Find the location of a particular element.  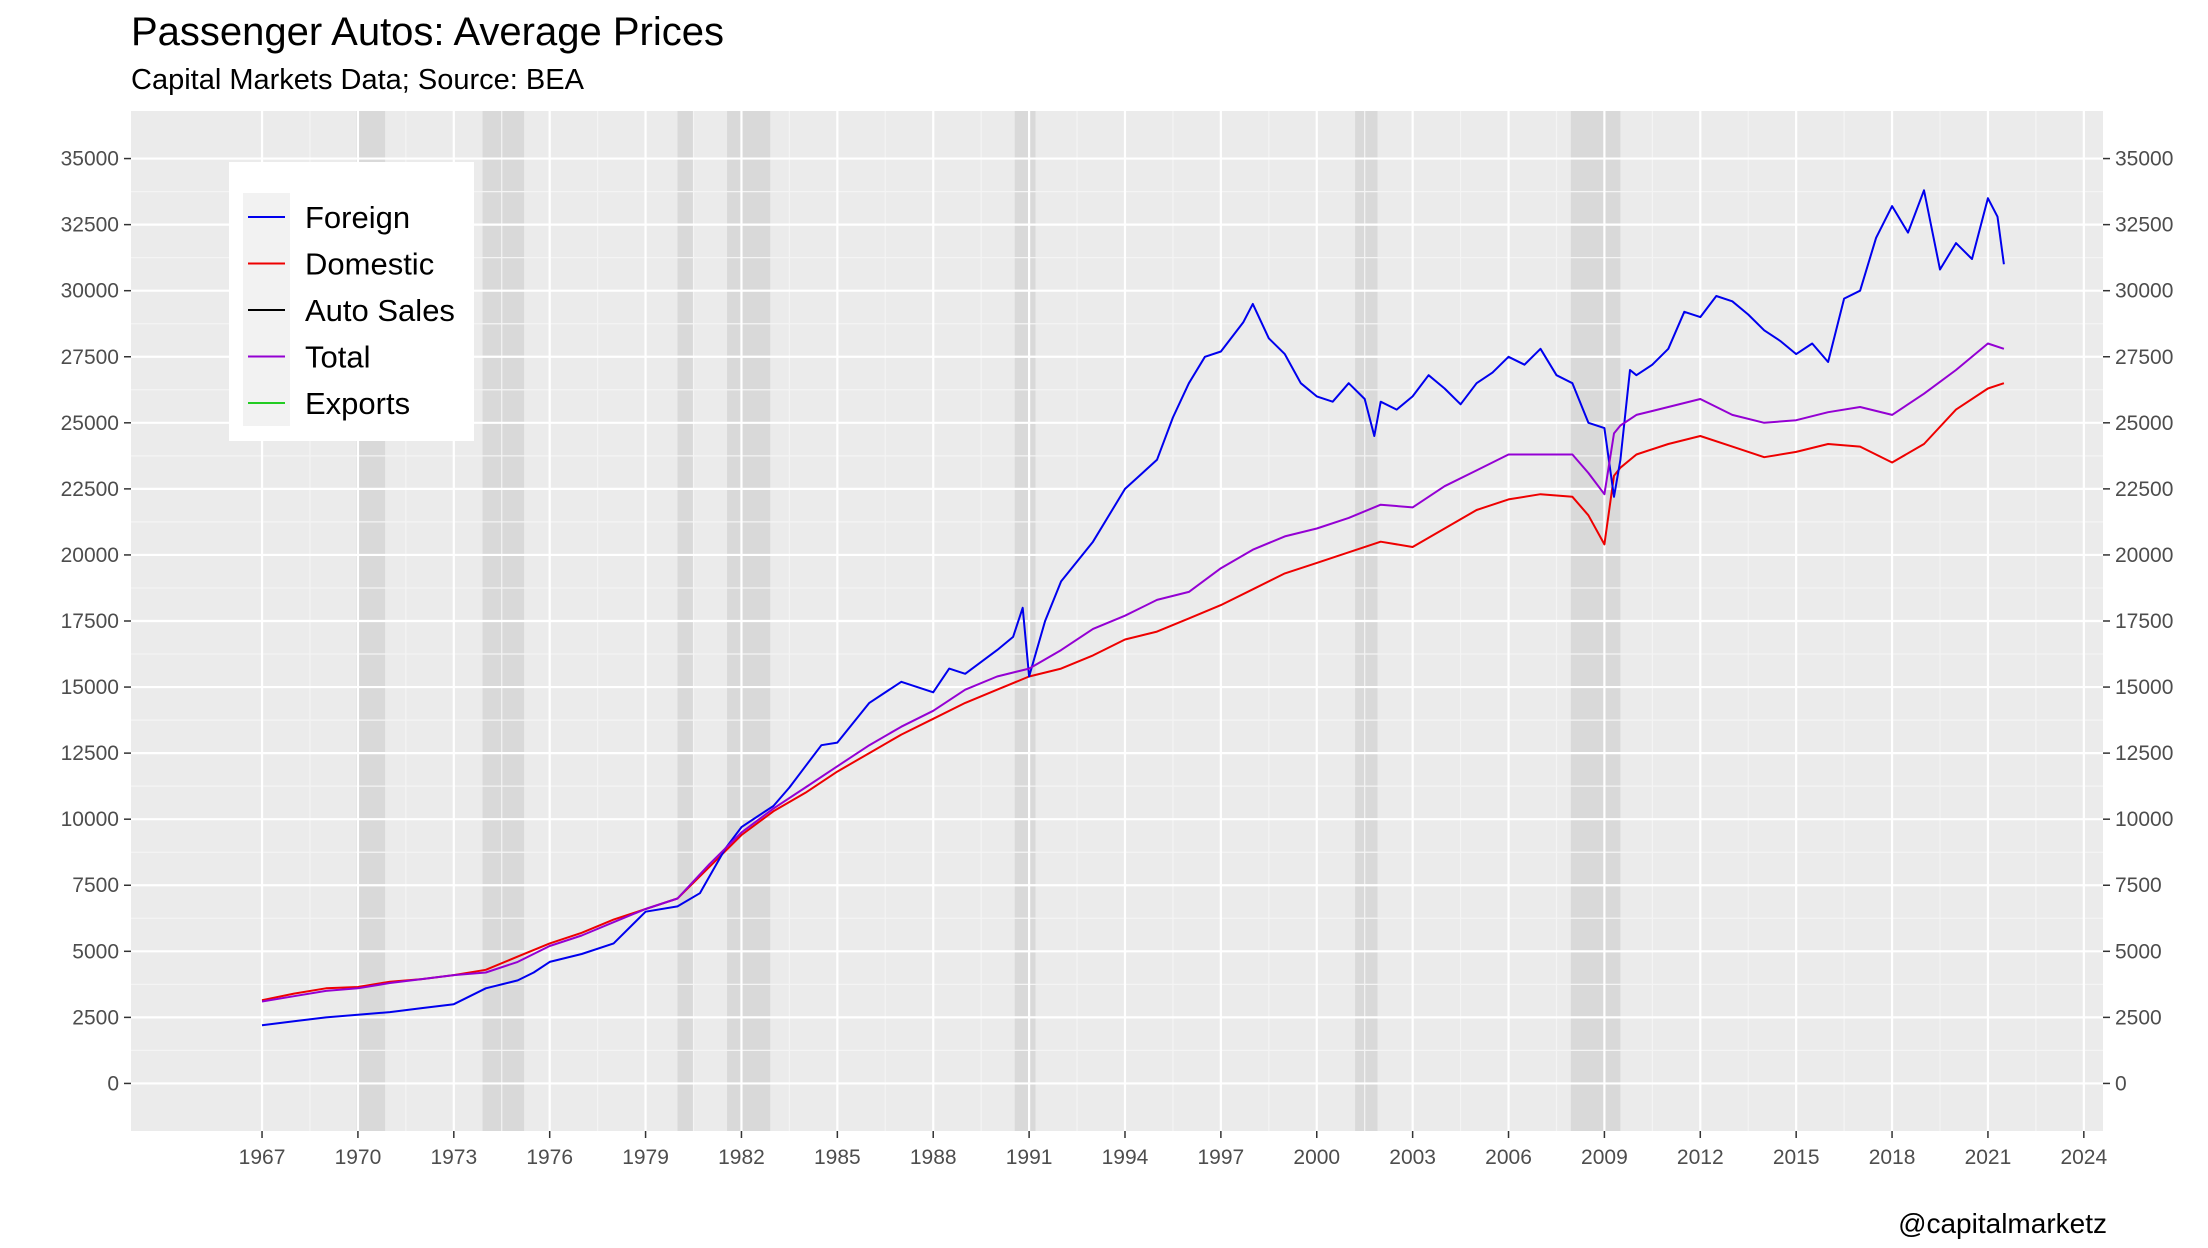

y-tick-label: 12500 is located at coordinates (90, 753).